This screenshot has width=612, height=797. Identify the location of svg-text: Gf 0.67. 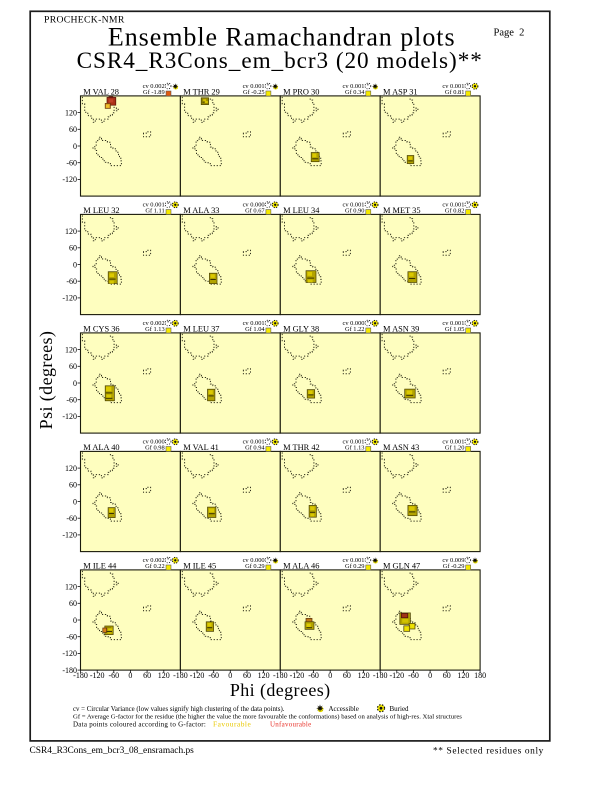
(255, 211).